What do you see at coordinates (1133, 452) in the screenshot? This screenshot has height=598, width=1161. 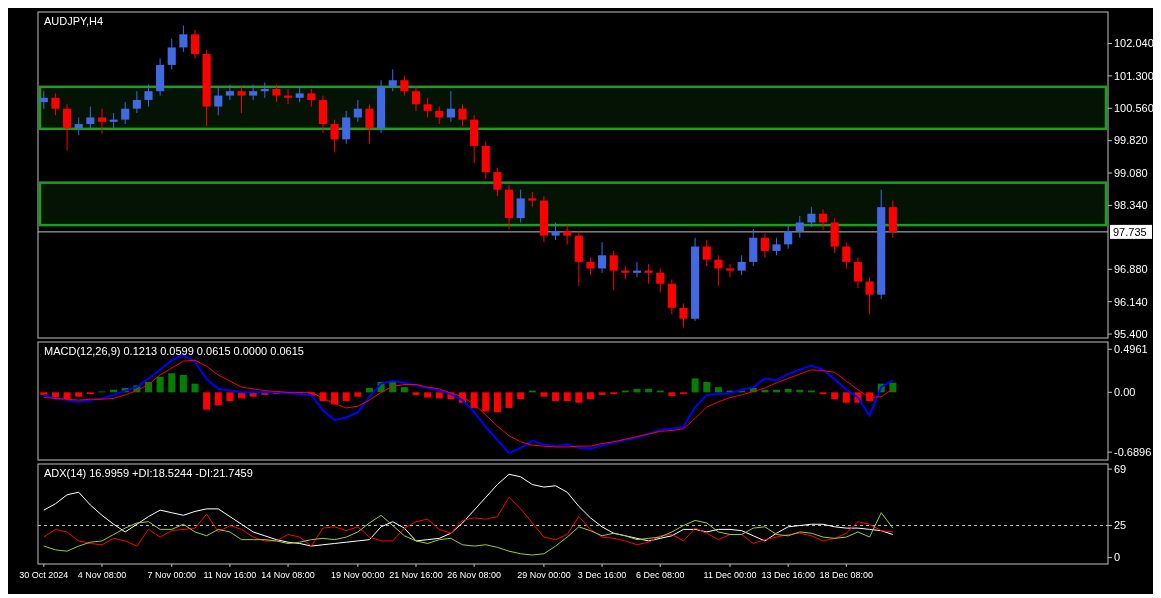 I see `y-tick-label: -0.6896` at bounding box center [1133, 452].